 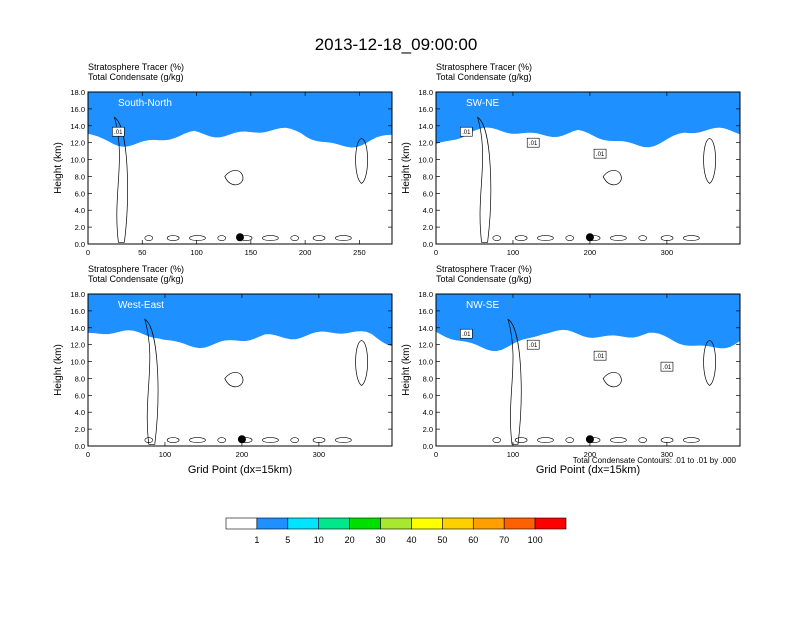 What do you see at coordinates (88, 454) in the screenshot?
I see `x-tick-label: 0` at bounding box center [88, 454].